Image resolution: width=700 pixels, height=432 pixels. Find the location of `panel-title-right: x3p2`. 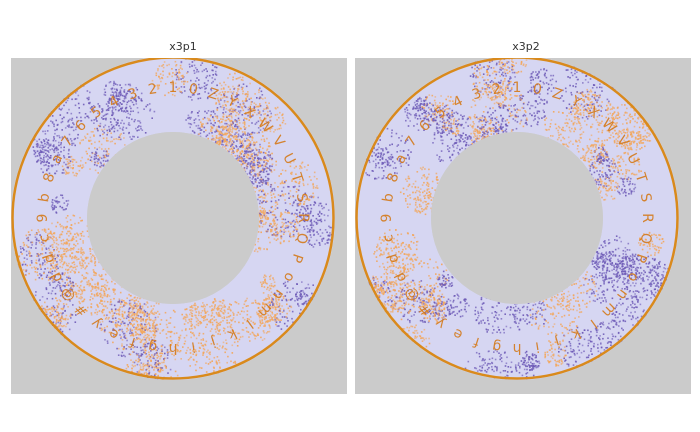

panel-title-right: x3p2 is located at coordinates (526, 46).